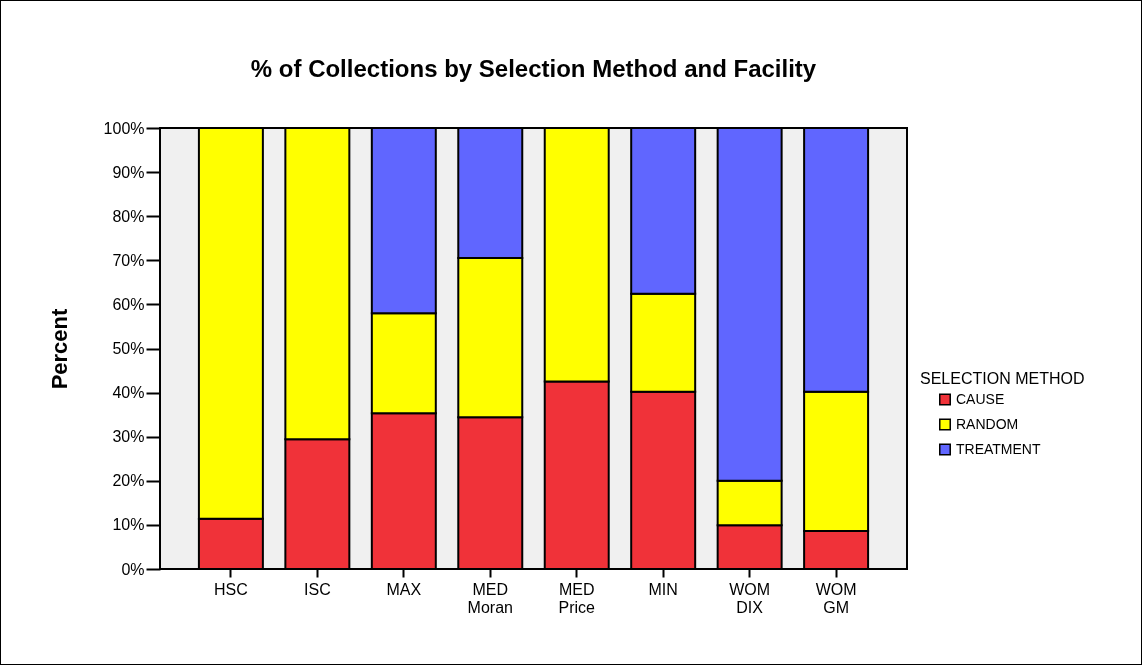 This screenshot has width=1142, height=665. What do you see at coordinates (128, 525) in the screenshot?
I see `y-tick-label: 10%` at bounding box center [128, 525].